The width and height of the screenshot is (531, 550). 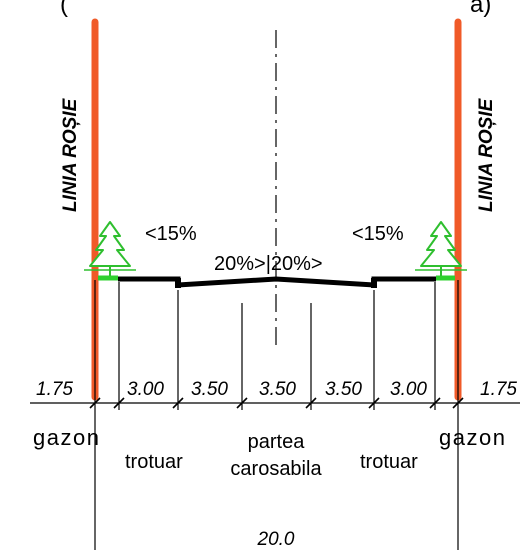 I want to click on dim-lane-1: 3.50, so click(x=209, y=389).